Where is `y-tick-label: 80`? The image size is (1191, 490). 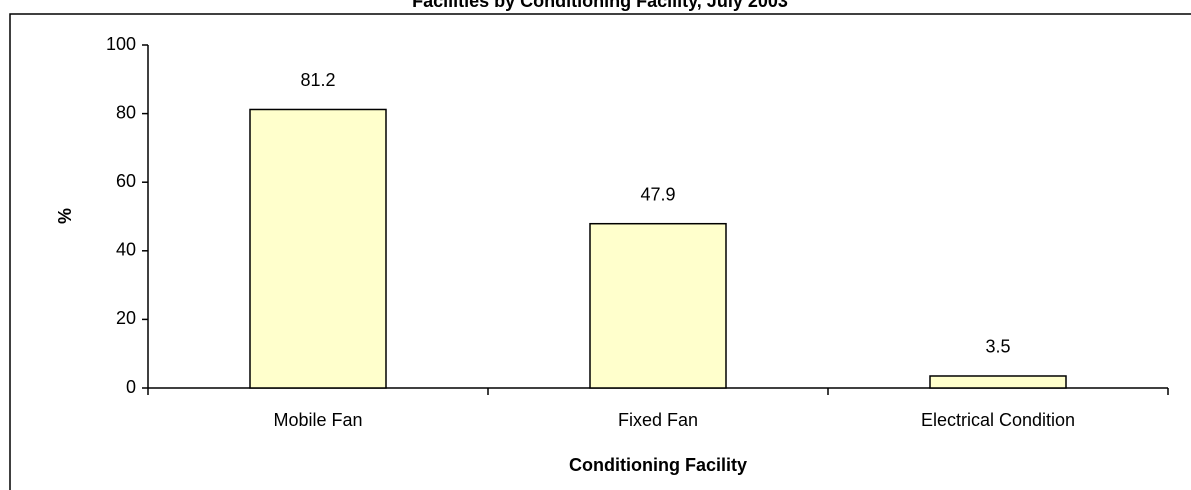 y-tick-label: 80 is located at coordinates (126, 112).